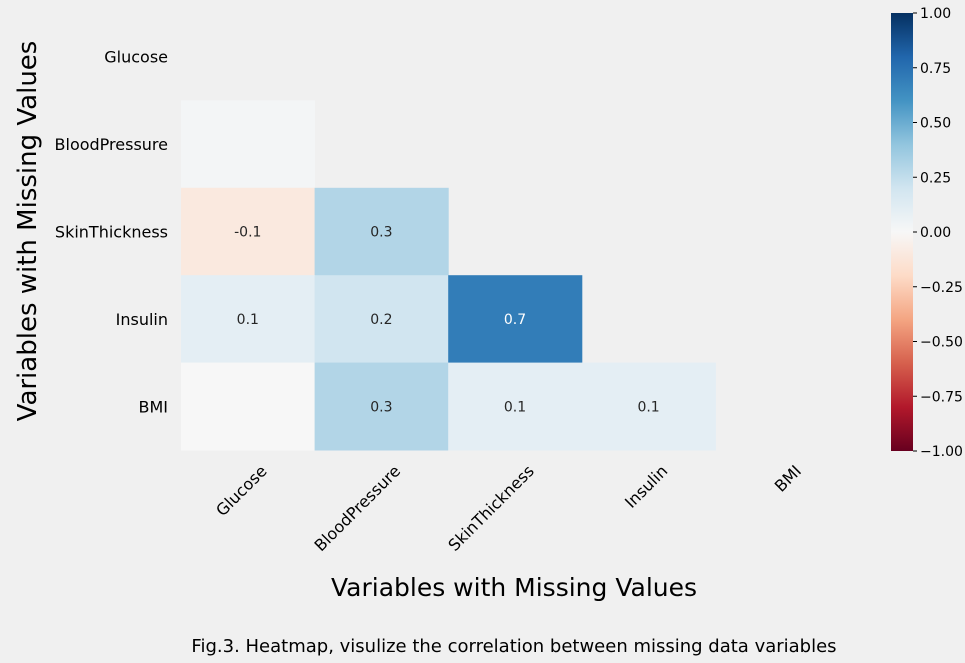 The height and width of the screenshot is (663, 965). I want to click on colorbar-tick-label: 0.00, so click(935, 233).